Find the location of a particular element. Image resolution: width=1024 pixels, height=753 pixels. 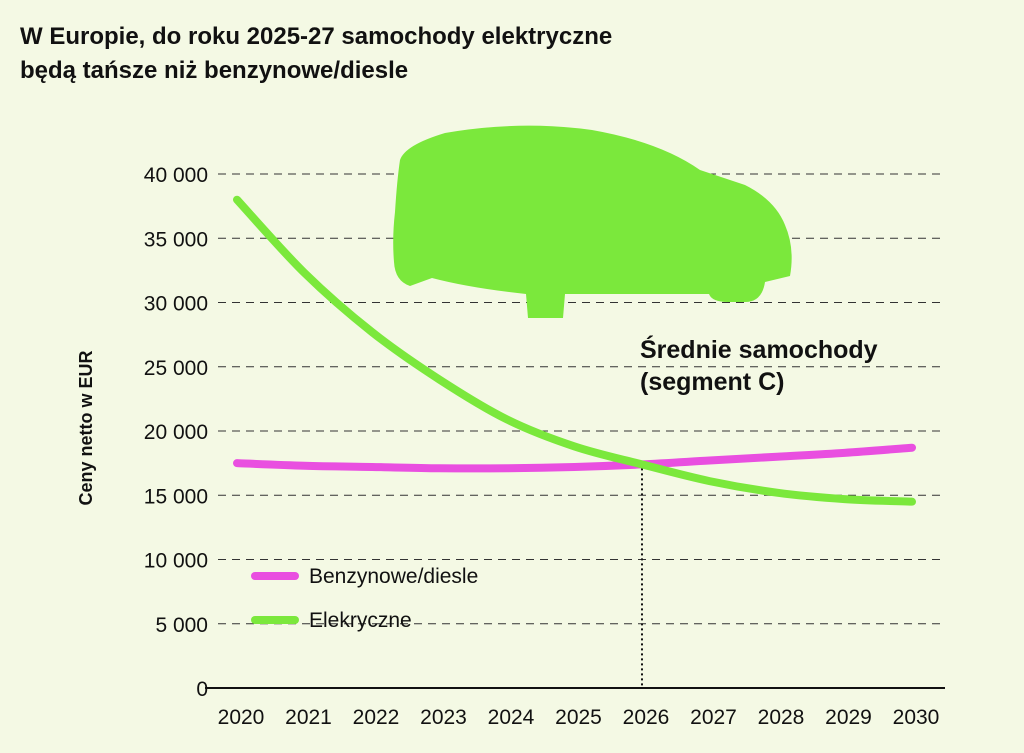

x-tick-label: 2026 is located at coordinates (646, 717).